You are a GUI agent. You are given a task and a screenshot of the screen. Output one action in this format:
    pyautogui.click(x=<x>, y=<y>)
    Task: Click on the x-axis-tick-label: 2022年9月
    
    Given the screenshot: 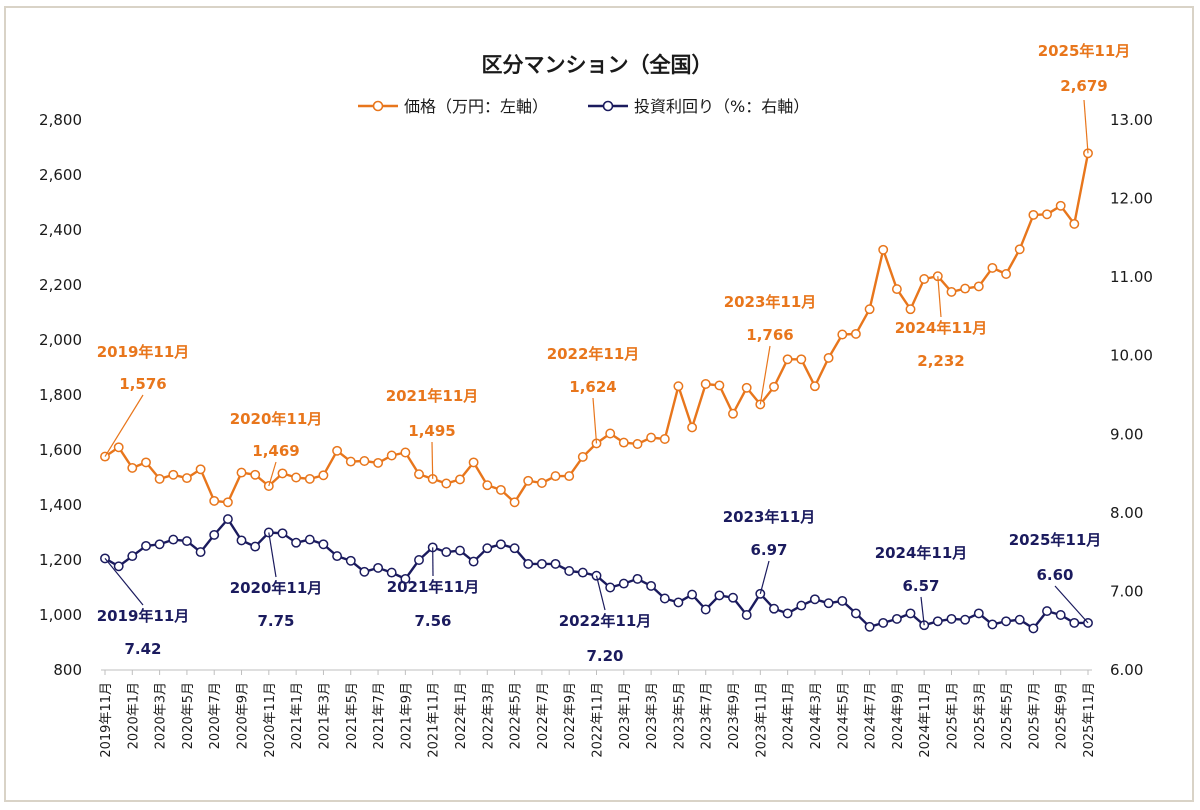 What is the action you would take?
    pyautogui.click(x=570, y=715)
    